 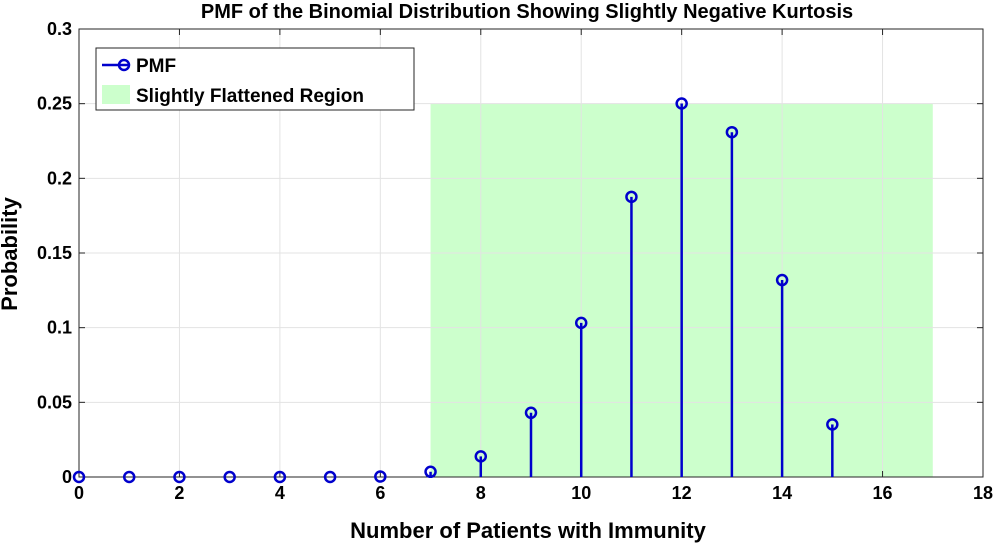 I want to click on x-tick-label: 4, so click(x=280, y=493).